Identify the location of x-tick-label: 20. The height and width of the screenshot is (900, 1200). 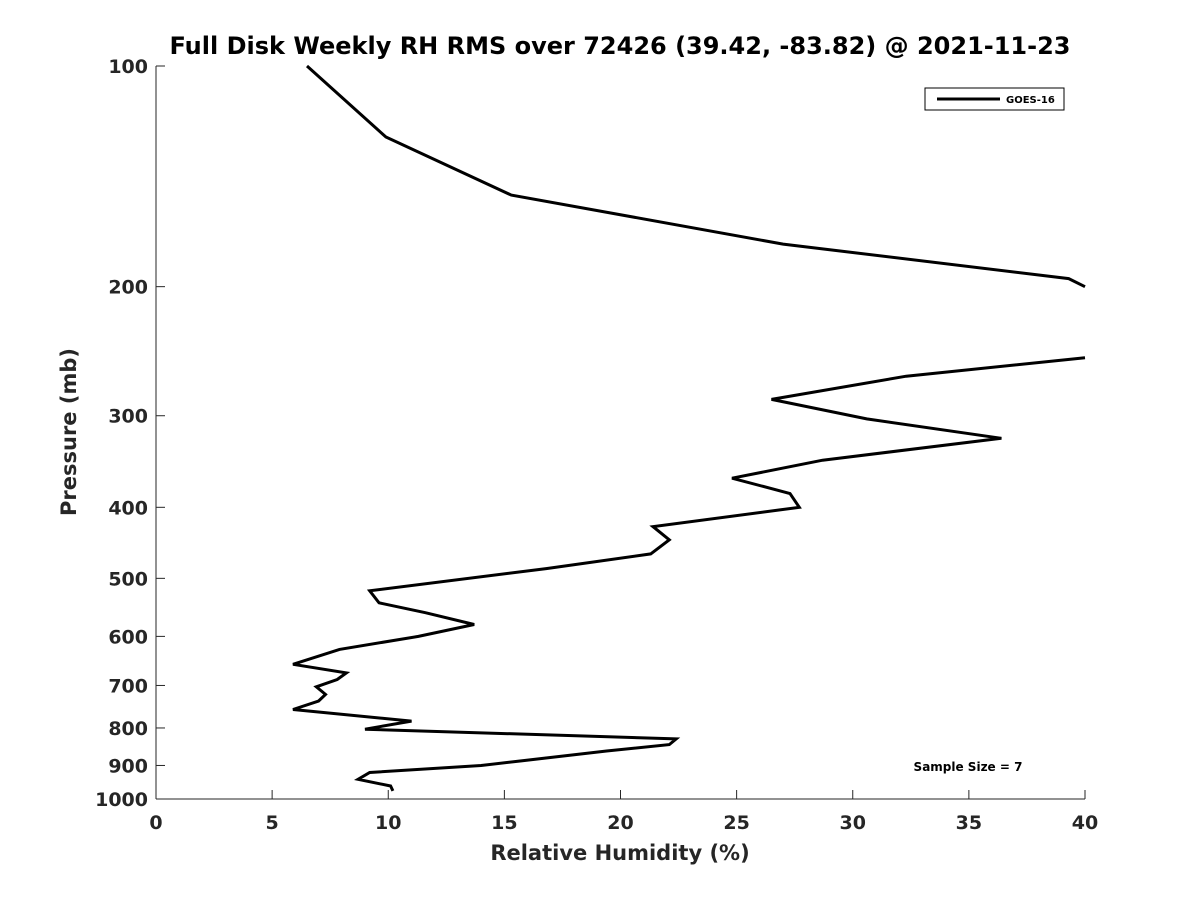
(620, 823).